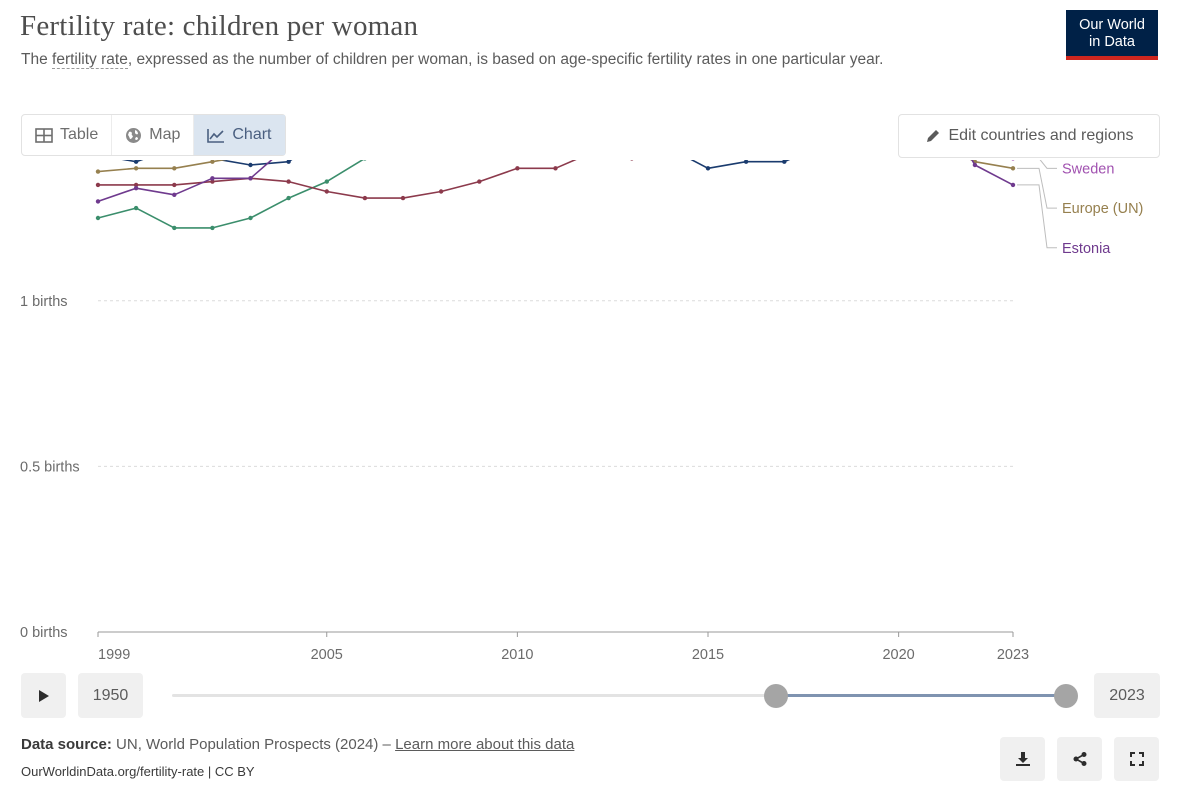 The width and height of the screenshot is (1187, 797). What do you see at coordinates (44, 633) in the screenshot?
I see `y-tick-label: 0 births` at bounding box center [44, 633].